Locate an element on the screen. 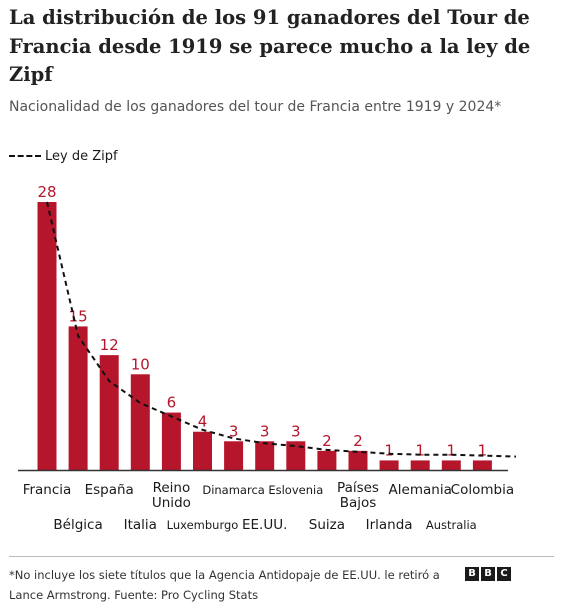  legend: Ley de Zipf is located at coordinates (63, 156).